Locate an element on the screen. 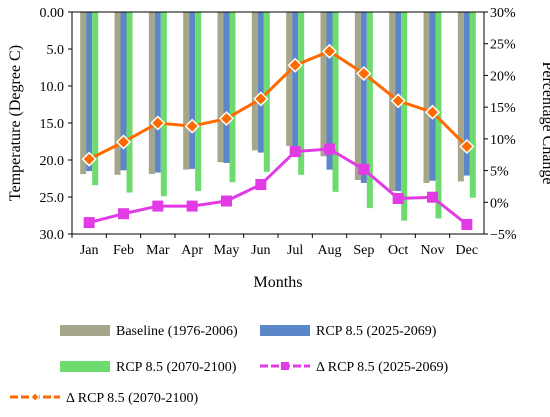  bar-rcp85-2070-oct is located at coordinates (404, 116).